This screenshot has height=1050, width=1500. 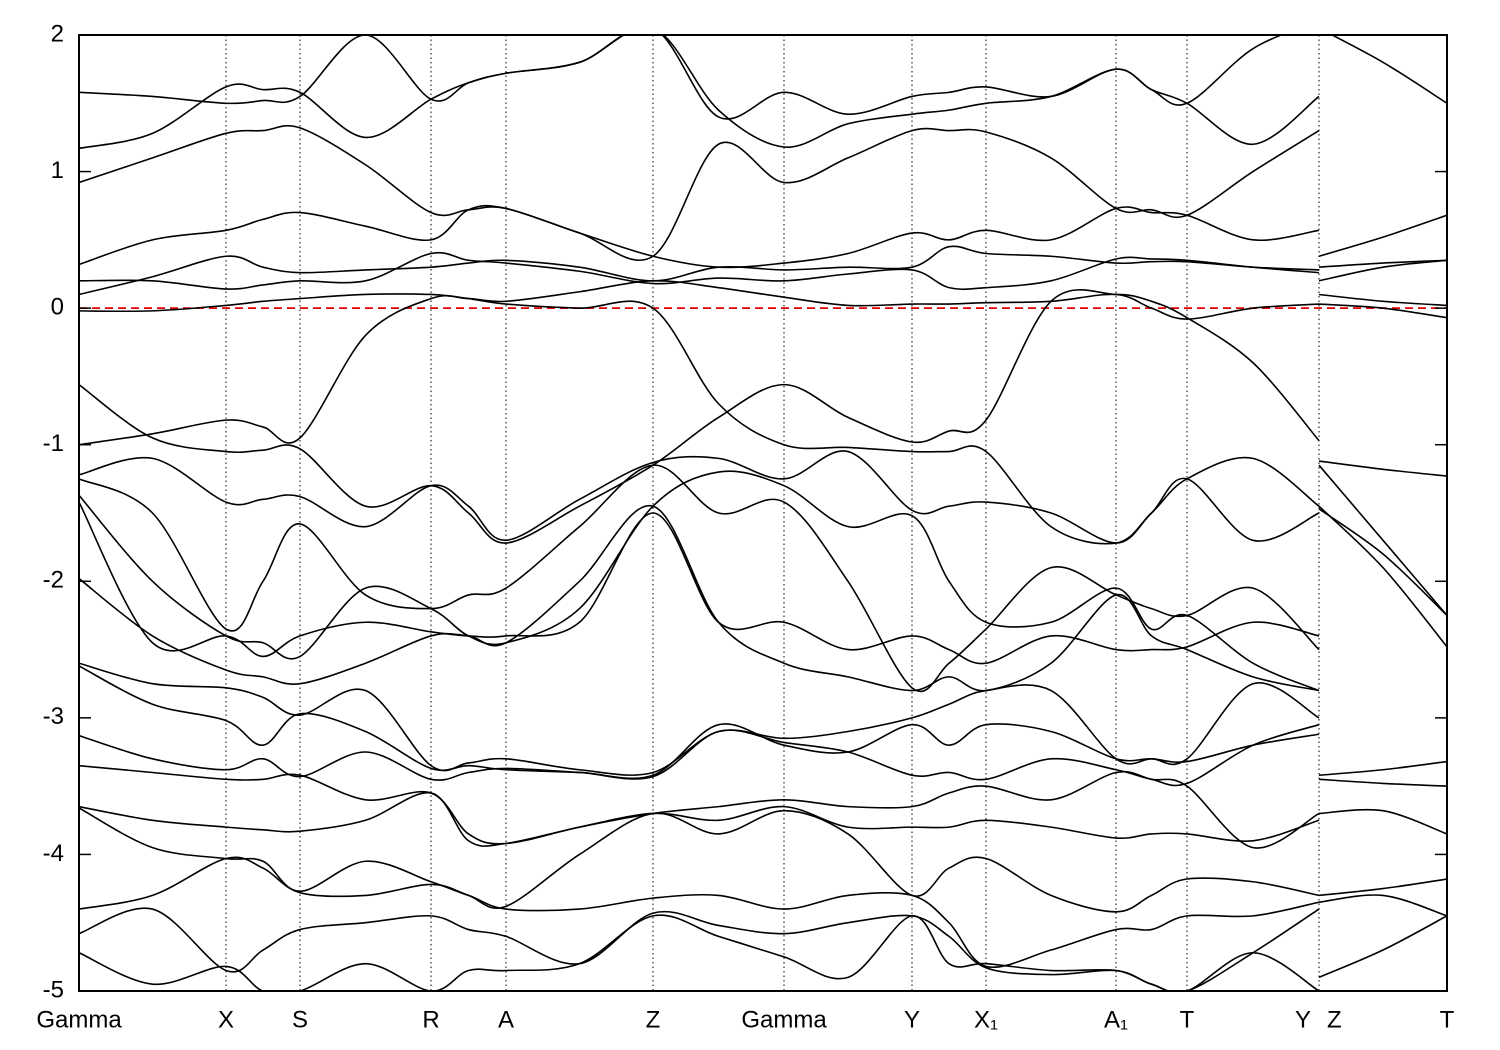 I want to click on y-tick-label: 0, so click(x=57, y=306).